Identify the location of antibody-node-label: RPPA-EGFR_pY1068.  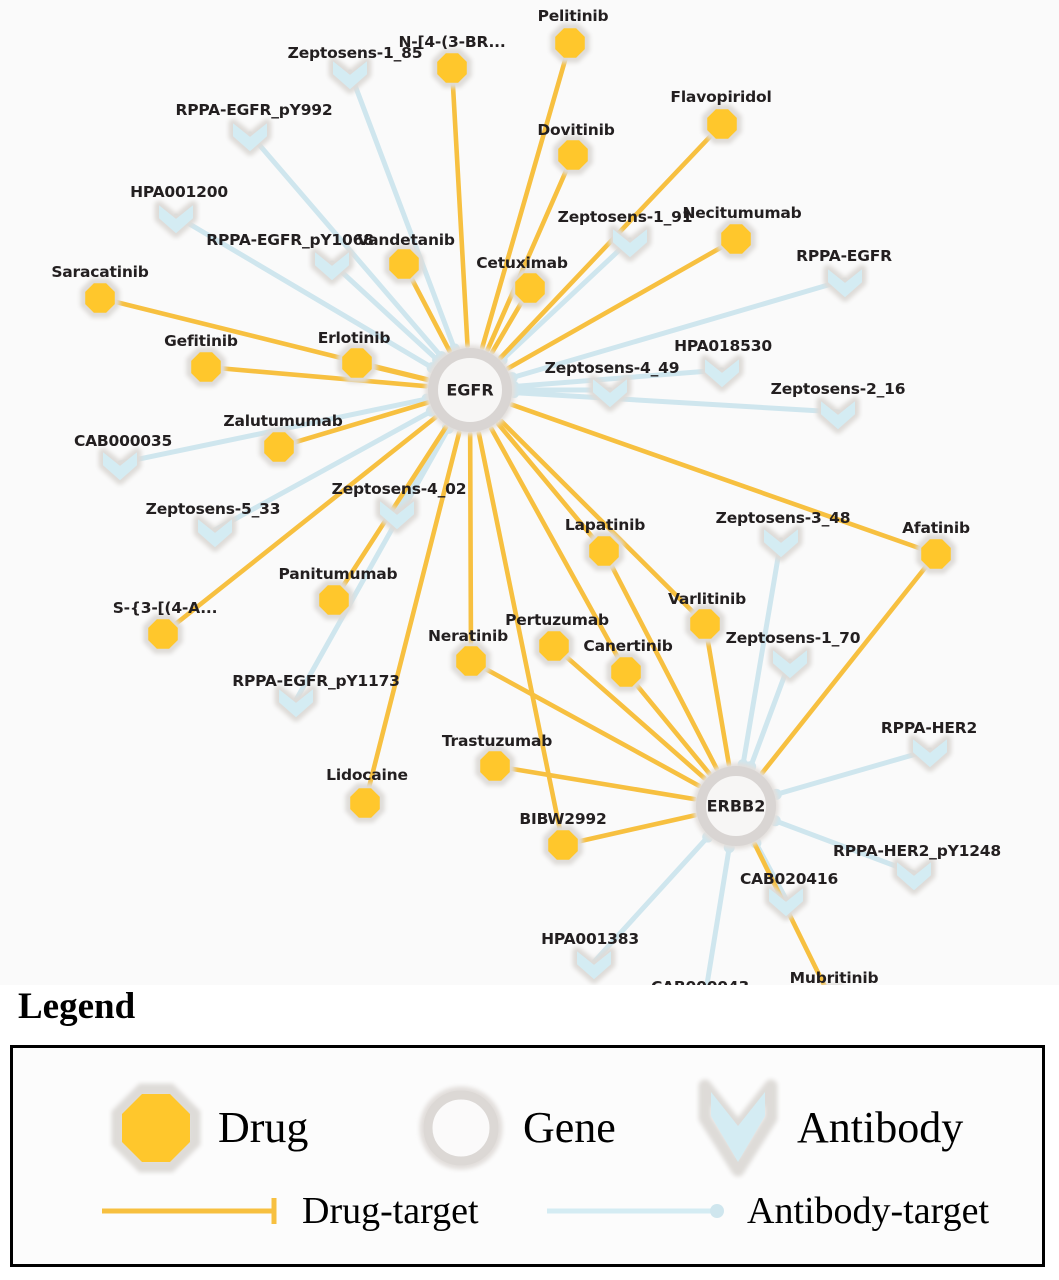
(290, 240).